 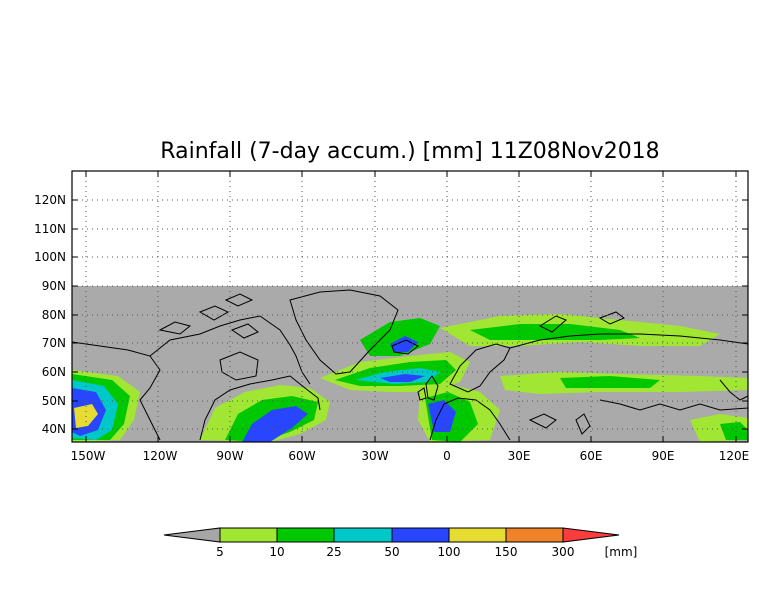 What do you see at coordinates (54, 372) in the screenshot?
I see `lat-label: 60N` at bounding box center [54, 372].